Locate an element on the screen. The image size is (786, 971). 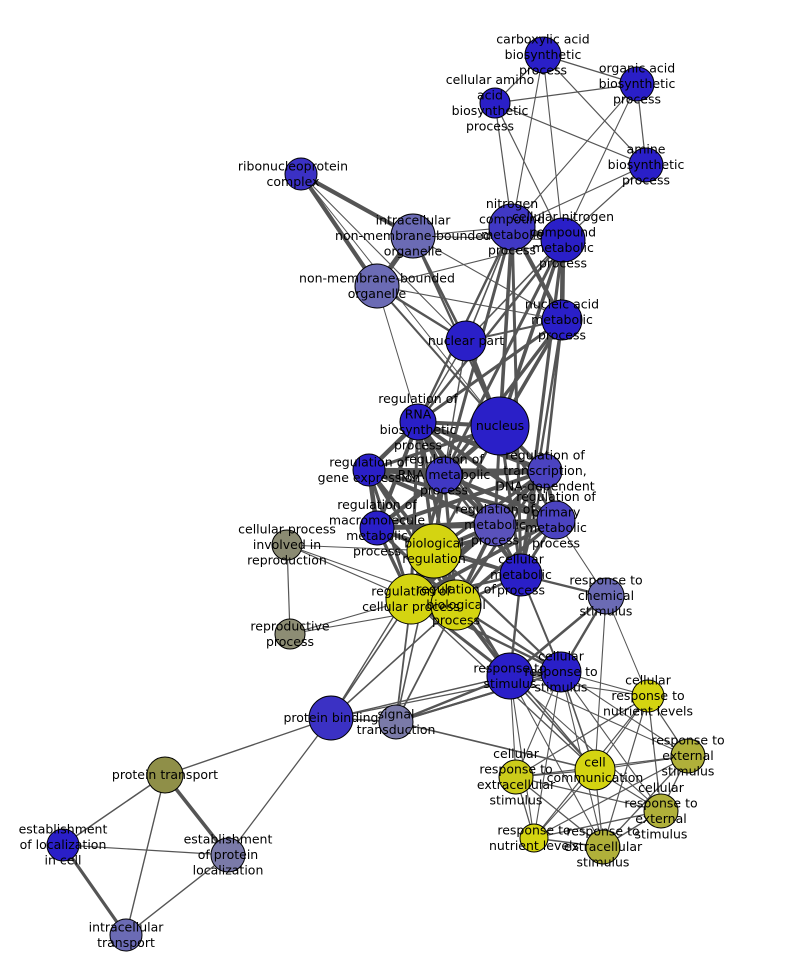
graph-node-label: protein binding is located at coordinates (330, 717).